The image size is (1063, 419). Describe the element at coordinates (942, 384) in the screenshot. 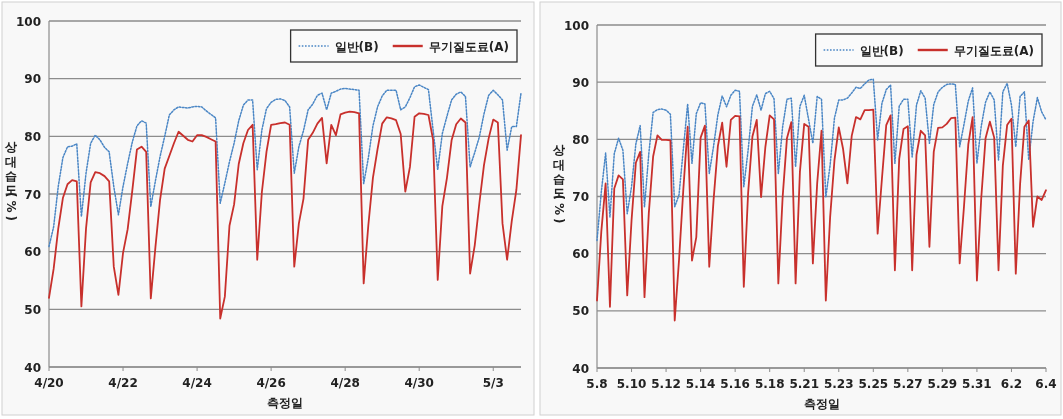

I see `x-tick-label: 5.29` at that location.